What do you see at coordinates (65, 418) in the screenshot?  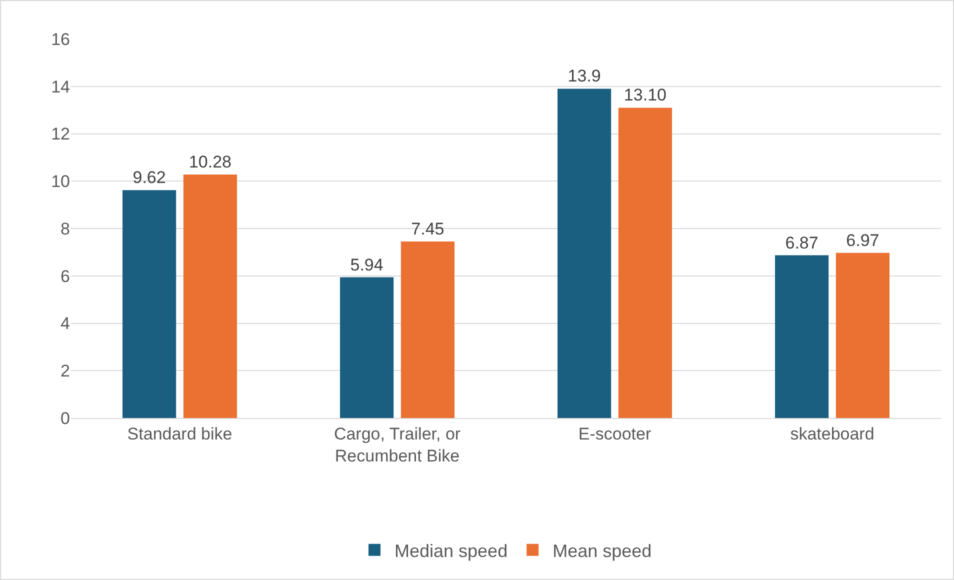 I see `y-tick-label: 0` at bounding box center [65, 418].